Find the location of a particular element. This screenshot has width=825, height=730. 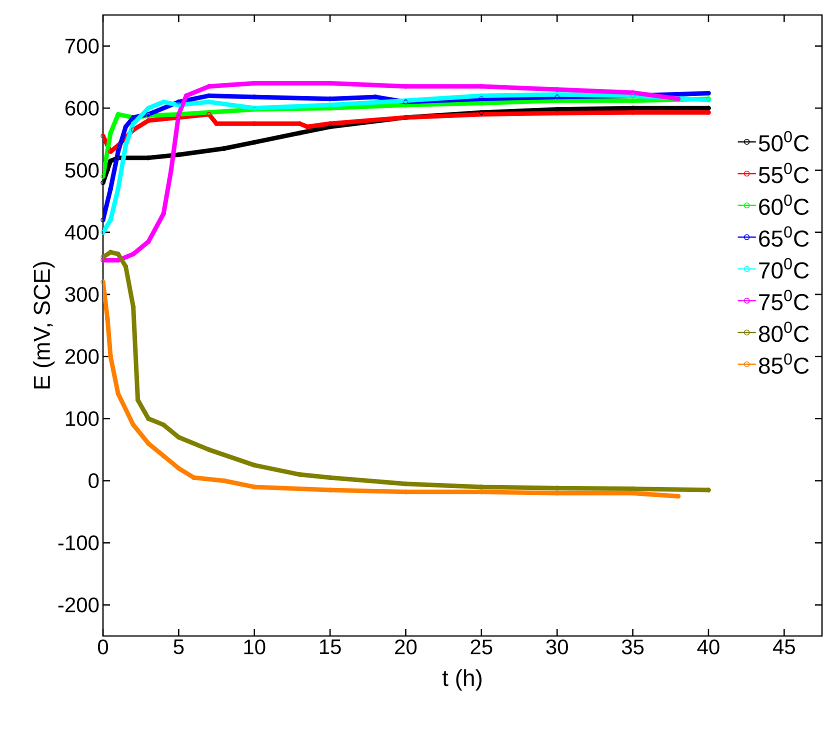

y-tick-label: 100 is located at coordinates (82, 418).